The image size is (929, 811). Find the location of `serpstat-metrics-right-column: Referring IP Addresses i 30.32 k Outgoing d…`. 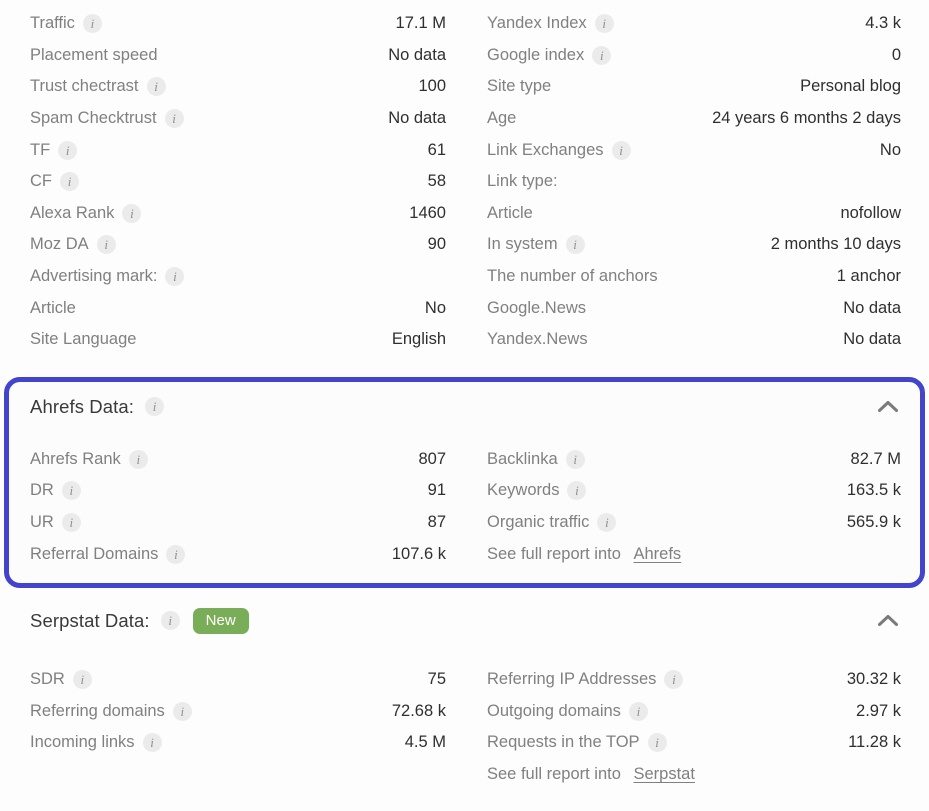

serpstat-metrics-right-column: Referring IP Addresses i 30.32 k Outgoing d… is located at coordinates (694, 727).